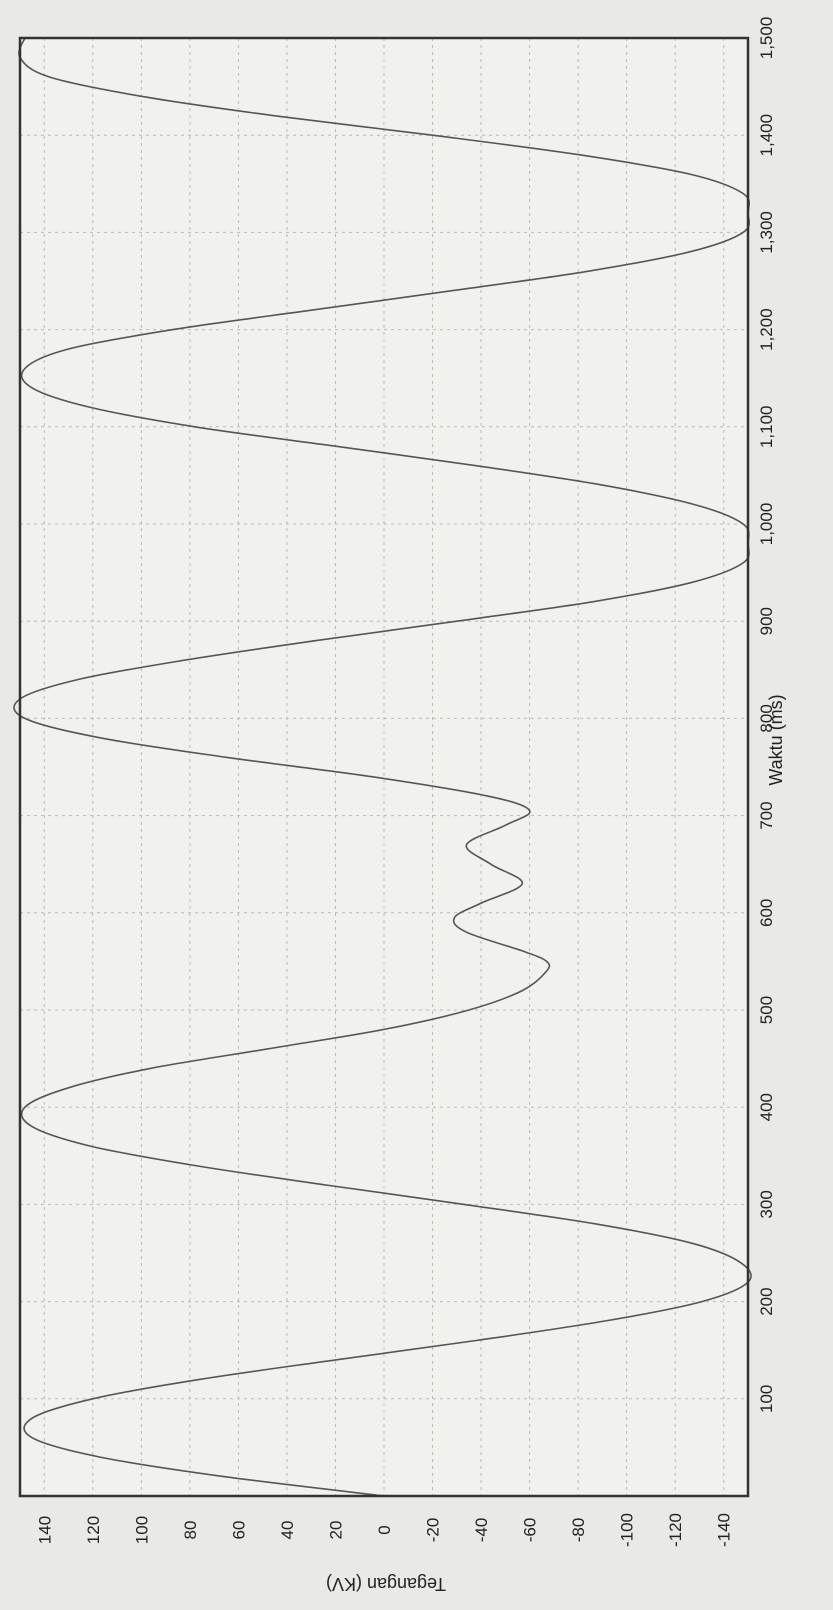 The height and width of the screenshot is (1610, 833). I want to click on x-tick-label: 900, so click(766, 621).